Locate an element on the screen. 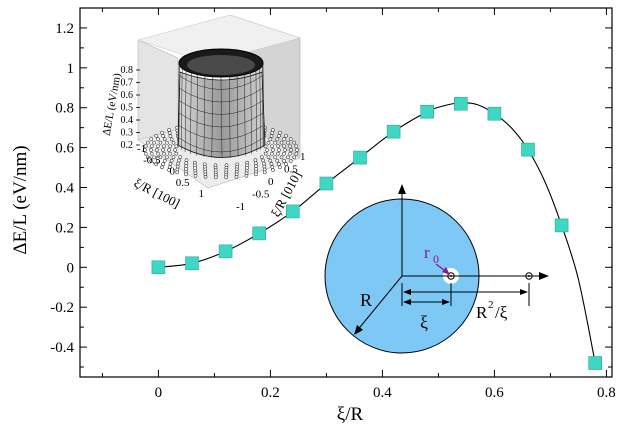  y-tick-label: 1 is located at coordinates (71, 69).